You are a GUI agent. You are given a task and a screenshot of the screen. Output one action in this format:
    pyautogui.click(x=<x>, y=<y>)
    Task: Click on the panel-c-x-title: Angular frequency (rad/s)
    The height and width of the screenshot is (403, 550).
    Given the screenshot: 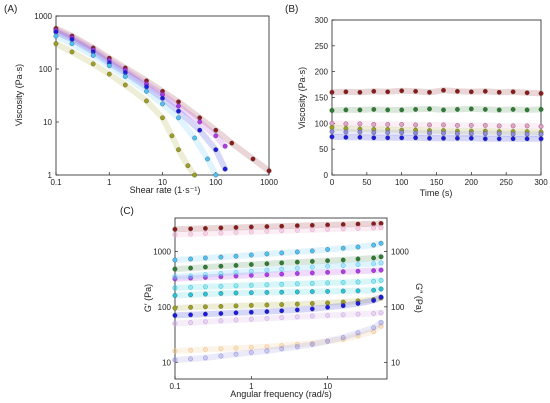 What is the action you would take?
    pyautogui.click(x=281, y=394)
    